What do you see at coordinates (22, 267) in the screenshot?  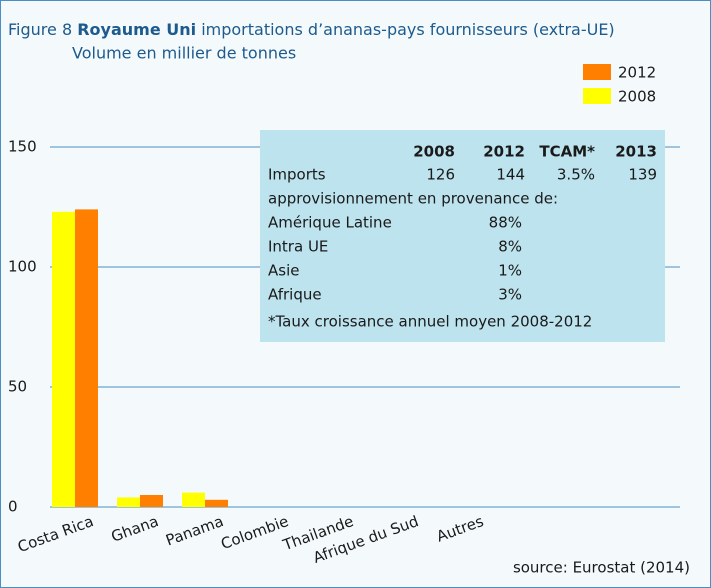 I see `y-tick-label: 100` at bounding box center [22, 267].